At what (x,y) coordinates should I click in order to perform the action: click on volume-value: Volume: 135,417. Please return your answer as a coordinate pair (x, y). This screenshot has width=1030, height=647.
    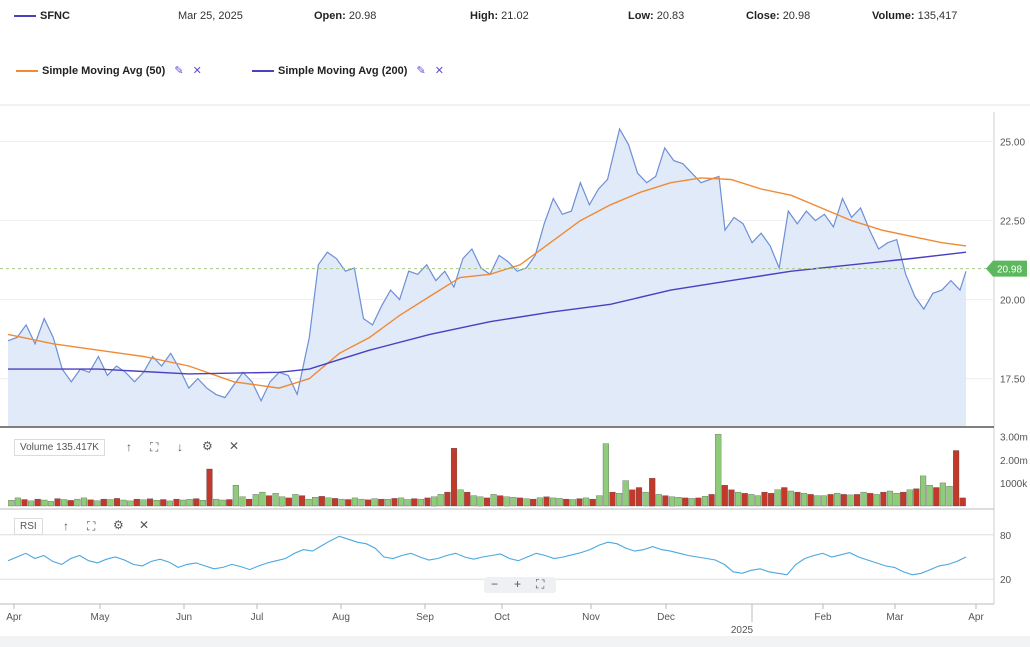
    Looking at the image, I should click on (915, 16).